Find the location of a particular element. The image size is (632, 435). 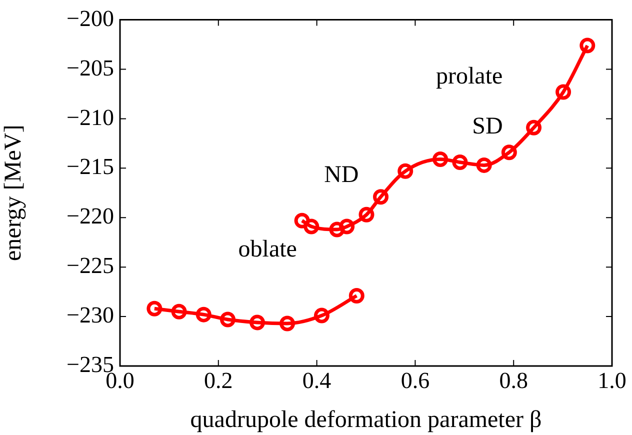

x-tick-label: 0.4 is located at coordinates (317, 380).